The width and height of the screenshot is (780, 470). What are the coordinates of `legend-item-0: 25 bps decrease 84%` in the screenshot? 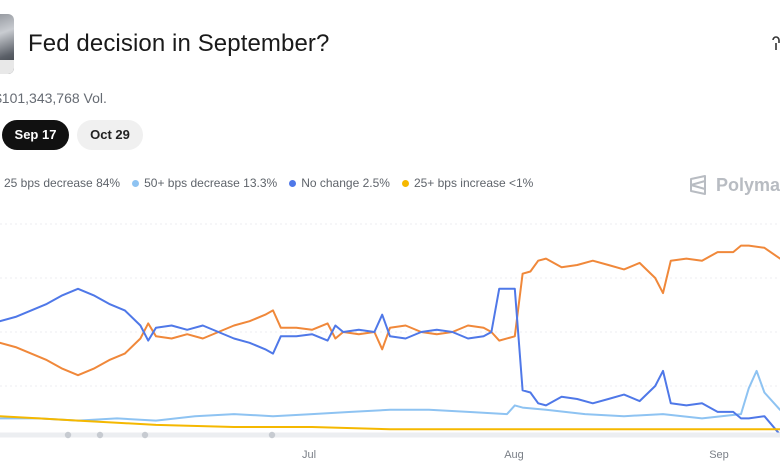 It's located at (60, 183).